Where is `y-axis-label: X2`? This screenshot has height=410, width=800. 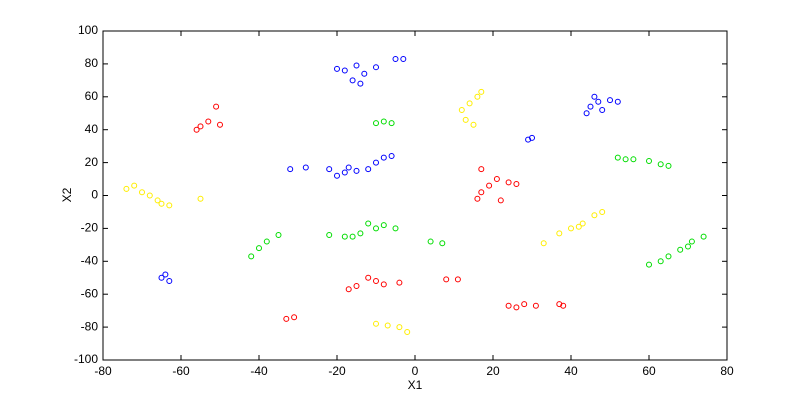 y-axis-label: X2 is located at coordinates (67, 194).